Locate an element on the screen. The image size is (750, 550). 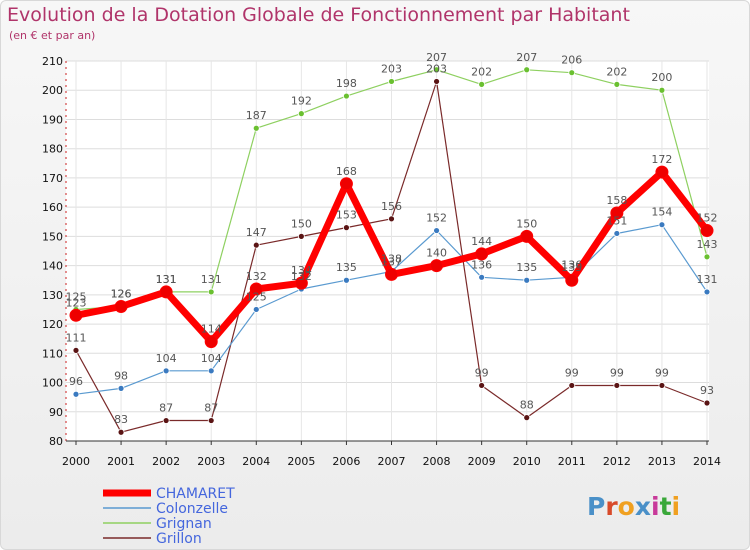
x-tick-label: 2000 is located at coordinates (76, 461).